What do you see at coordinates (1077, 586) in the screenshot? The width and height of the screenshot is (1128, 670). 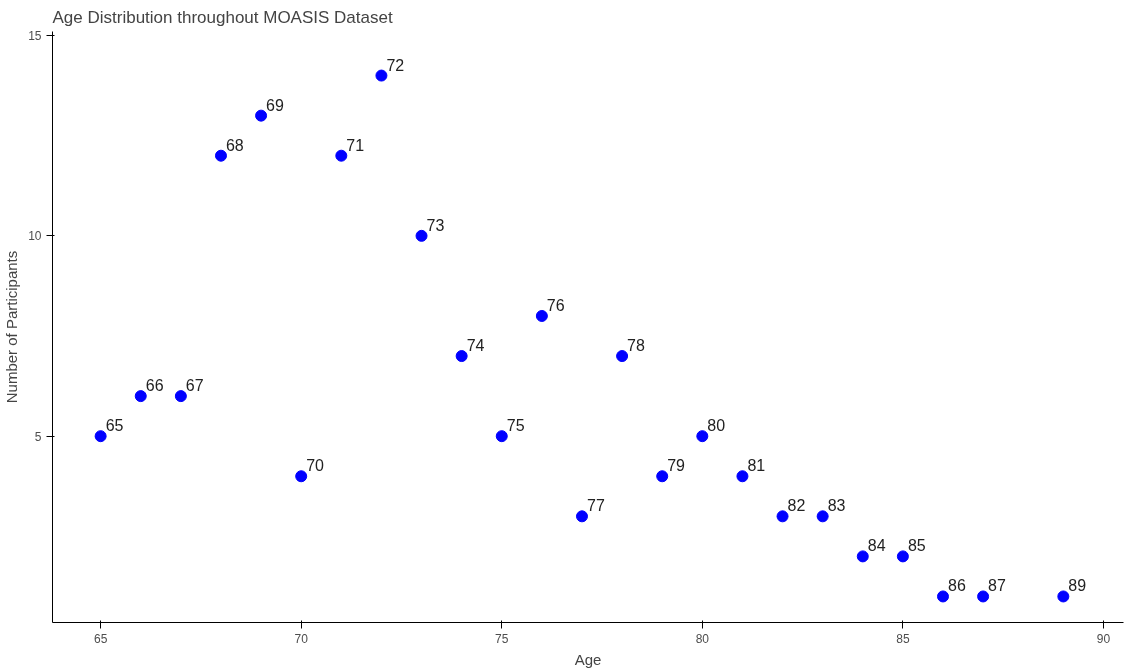 I see `annotation: 89` at bounding box center [1077, 586].